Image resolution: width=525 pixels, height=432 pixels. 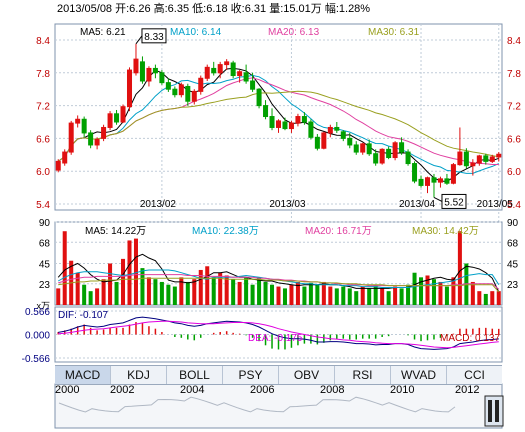 I want to click on volume-unit: x万, so click(x=43, y=306).